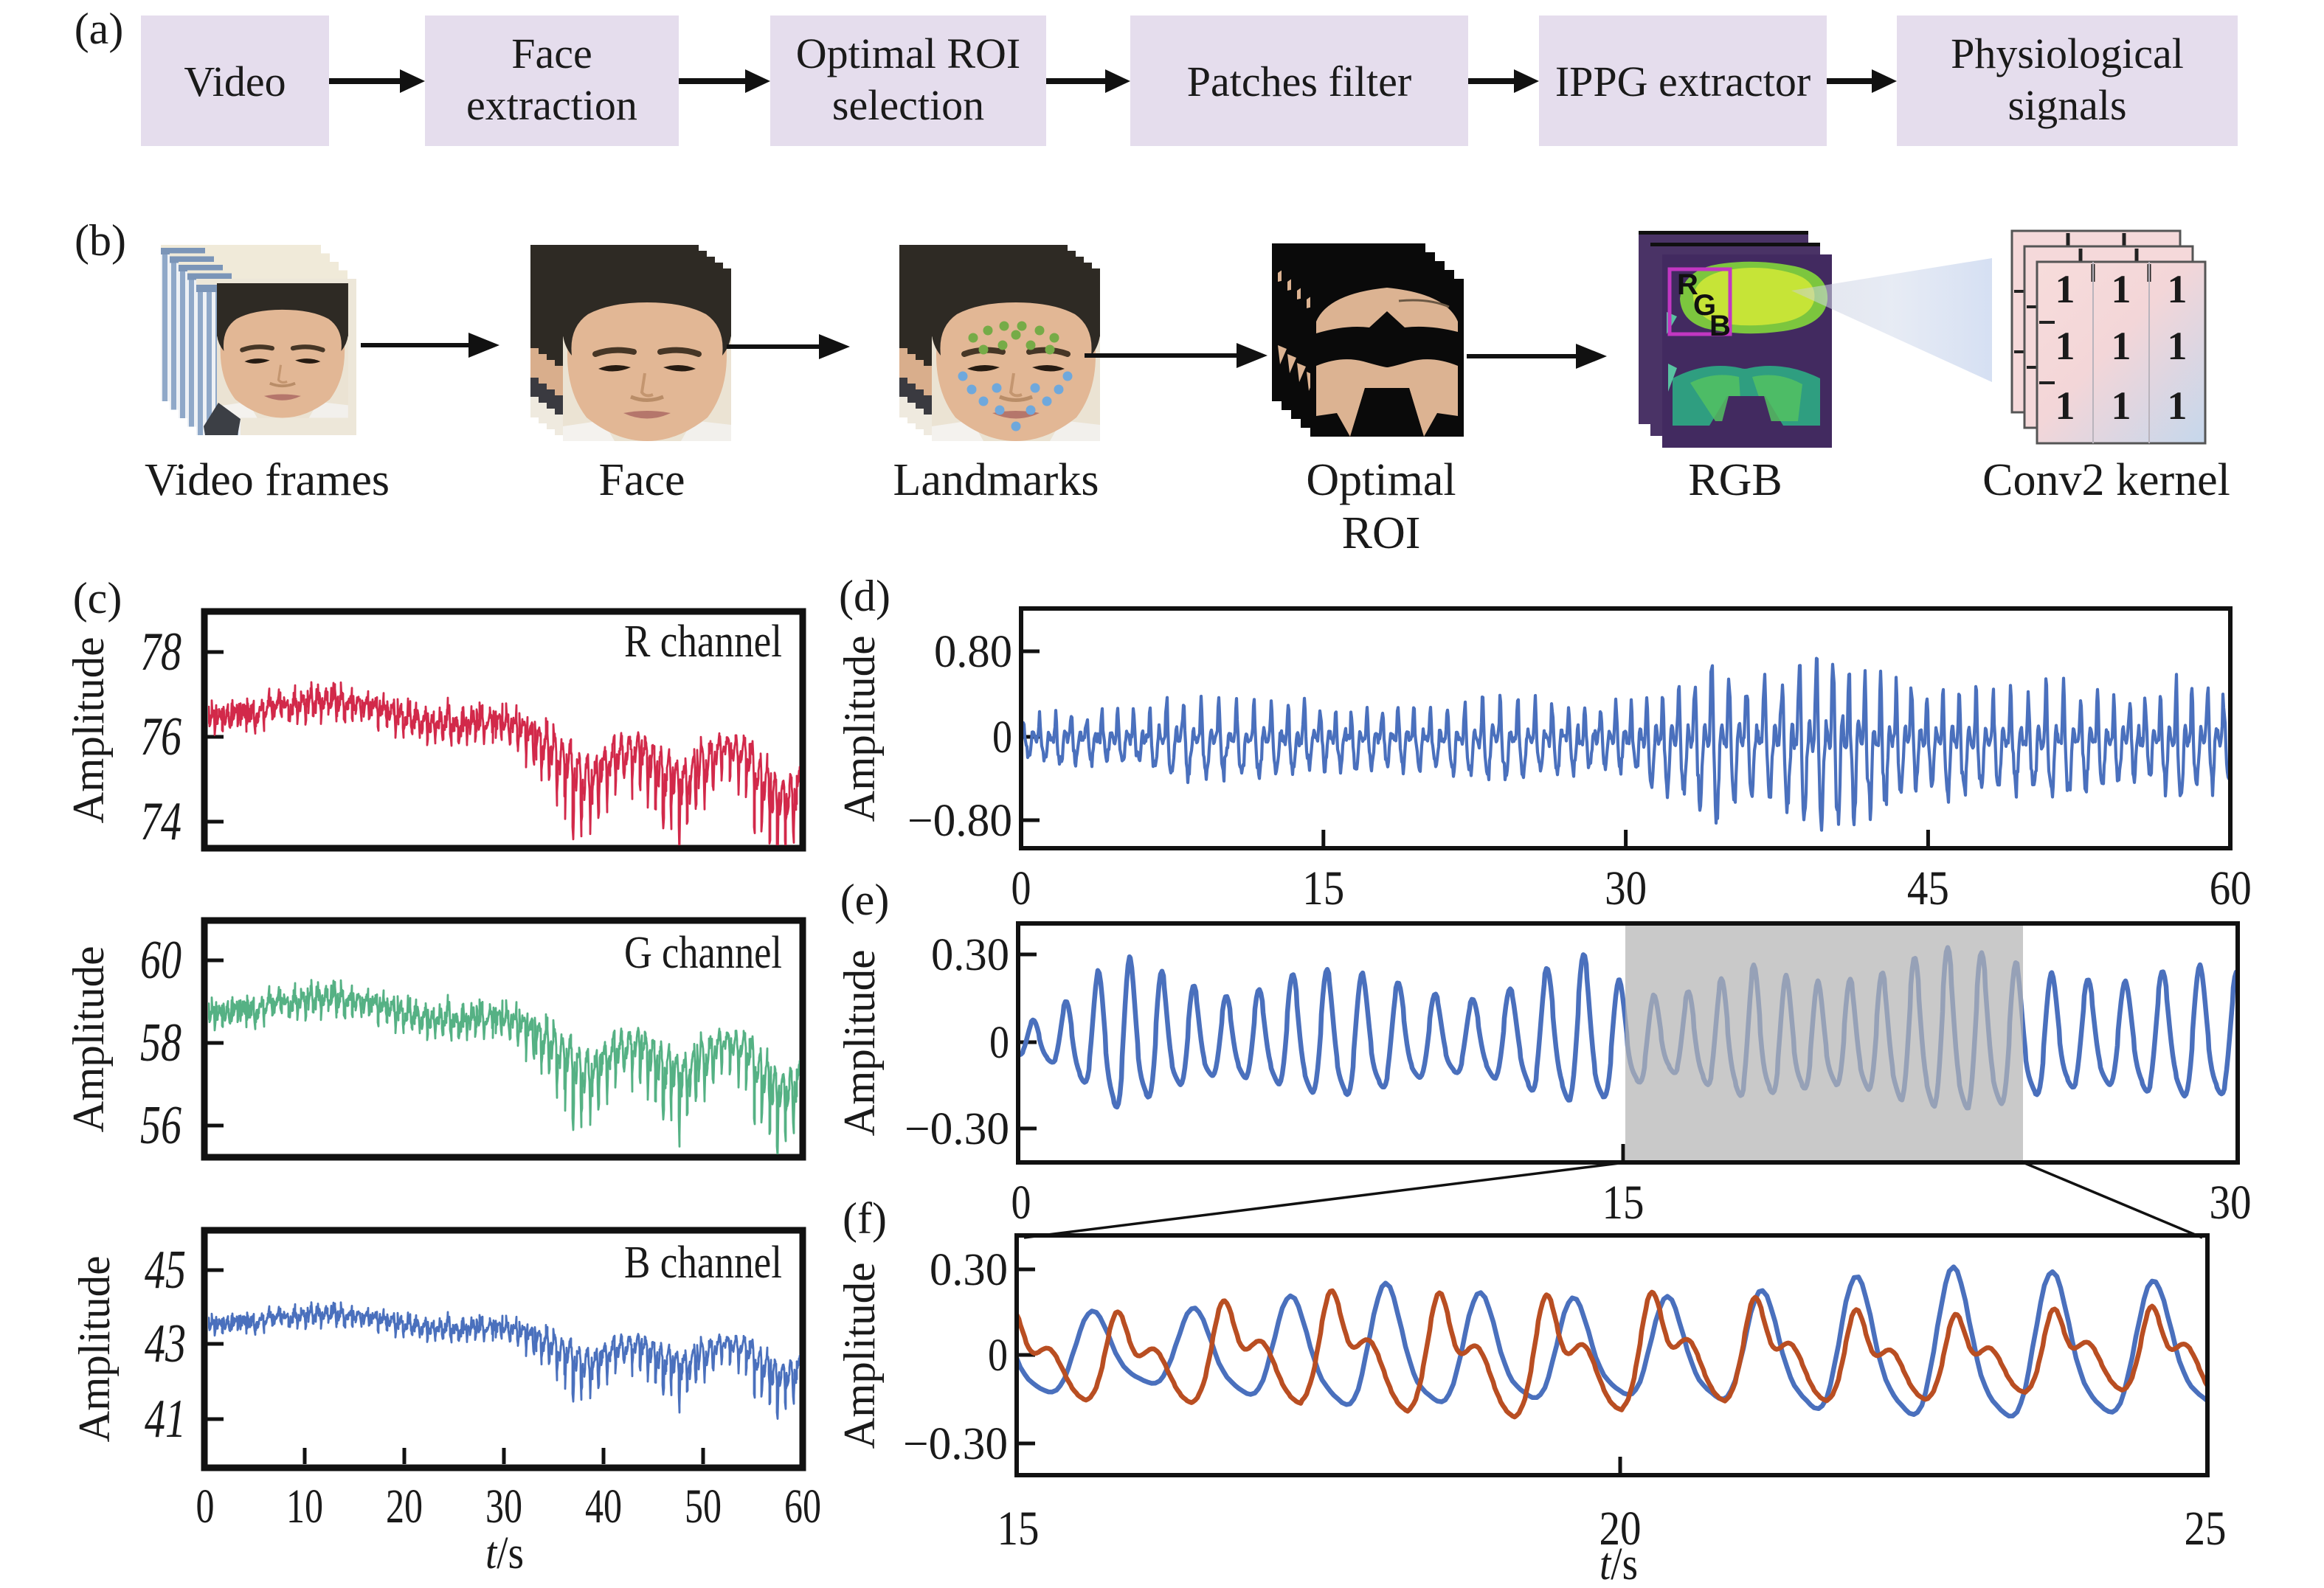 The image size is (2324, 1588). What do you see at coordinates (1381, 480) in the screenshot?
I see `svg-text: Optimal` at bounding box center [1381, 480].